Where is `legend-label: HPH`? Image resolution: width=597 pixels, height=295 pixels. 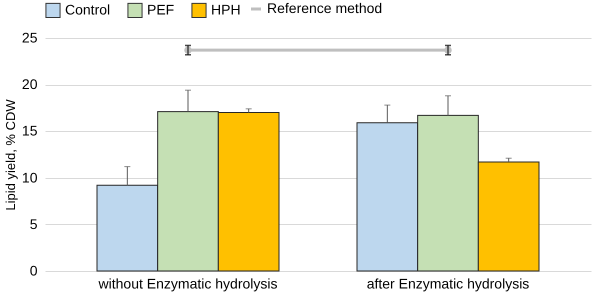 legend-label: HPH is located at coordinates (226, 9).